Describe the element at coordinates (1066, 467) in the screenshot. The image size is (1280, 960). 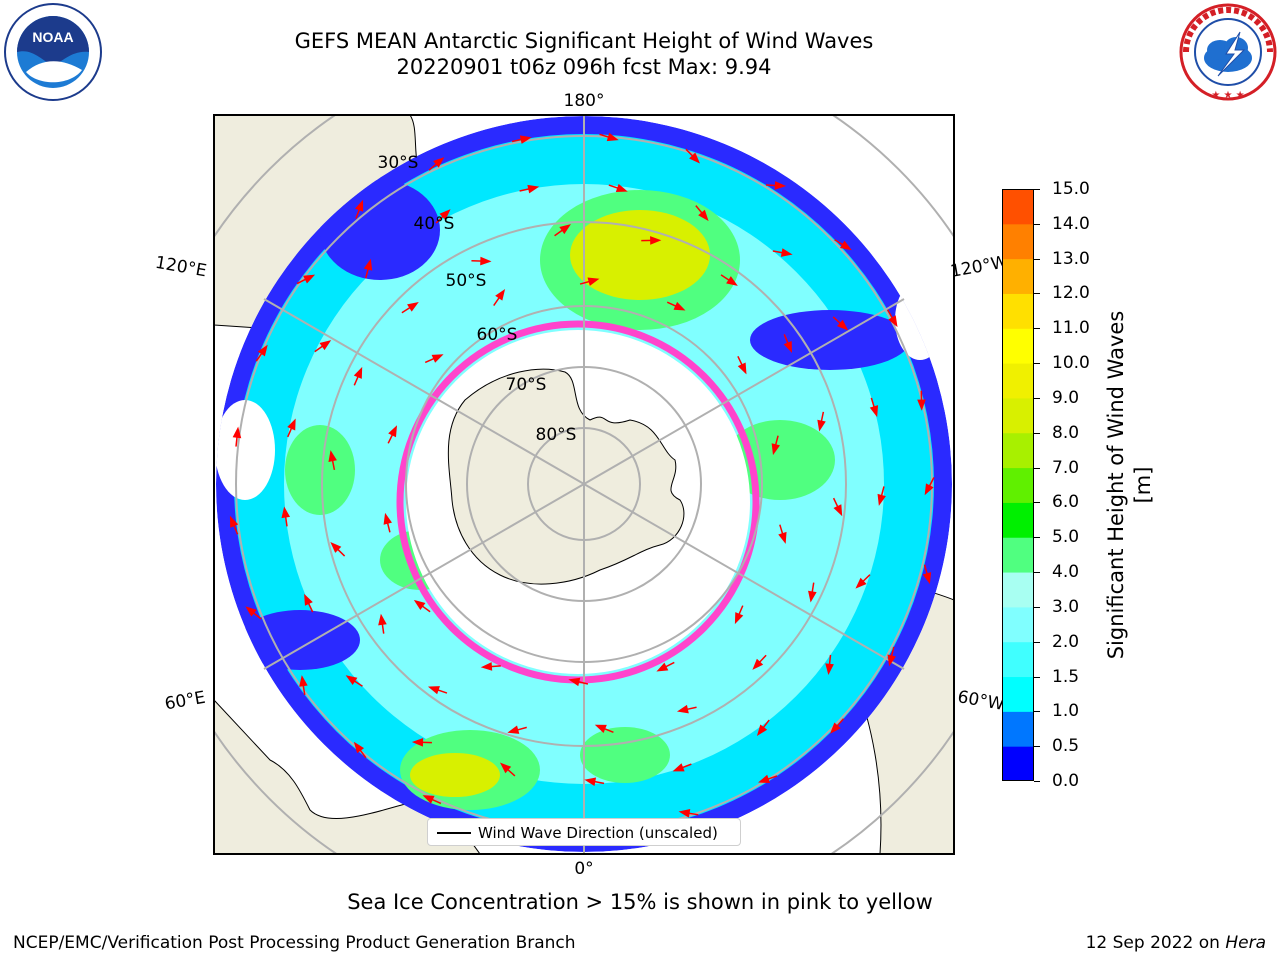
I see `colorbar-tick-label: 7.0` at that location.